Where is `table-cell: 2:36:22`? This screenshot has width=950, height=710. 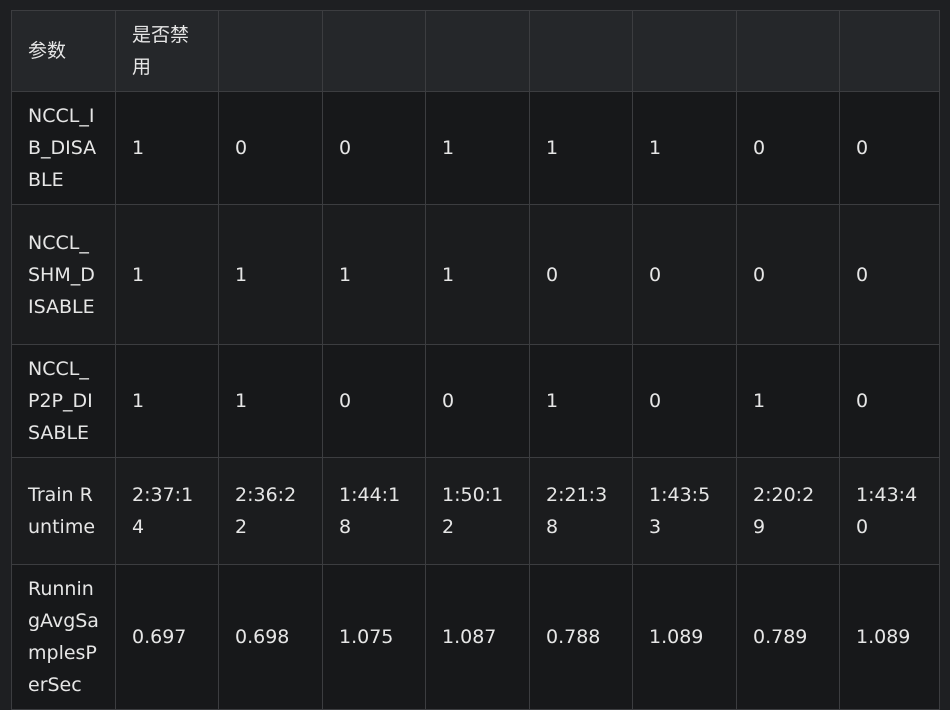 table-cell: 2:36:22 is located at coordinates (270, 511).